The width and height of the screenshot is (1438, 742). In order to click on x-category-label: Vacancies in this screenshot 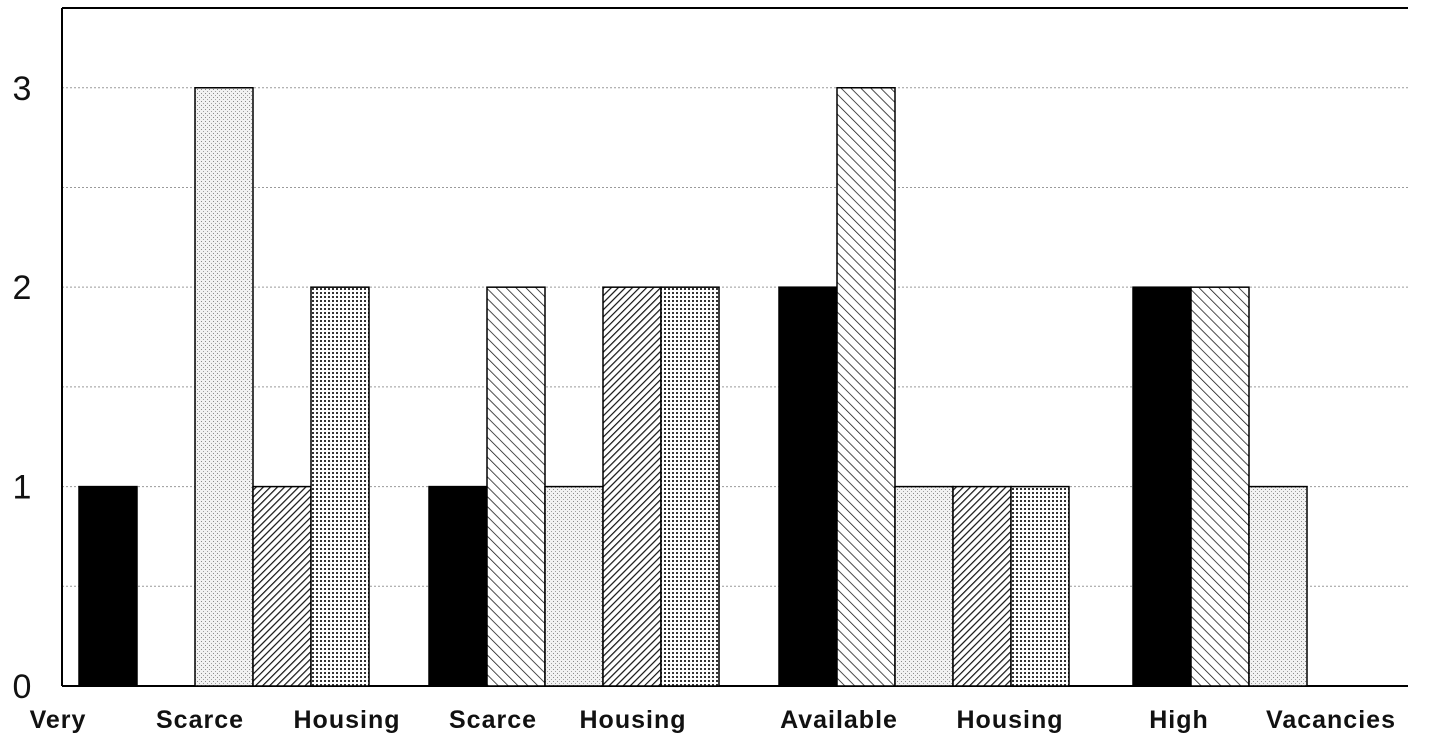, I will do `click(1331, 720)`.